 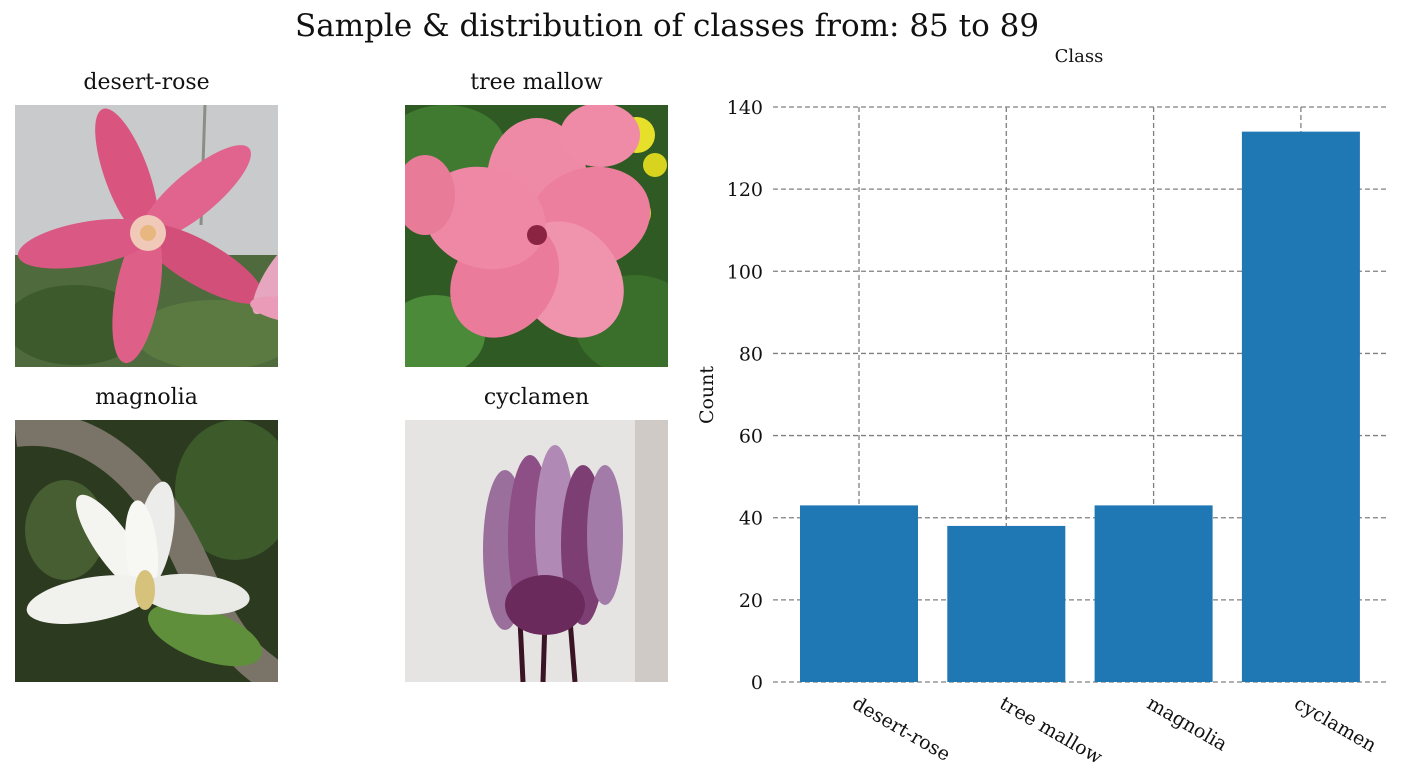 I want to click on bar-desert-rose, so click(x=859, y=593).